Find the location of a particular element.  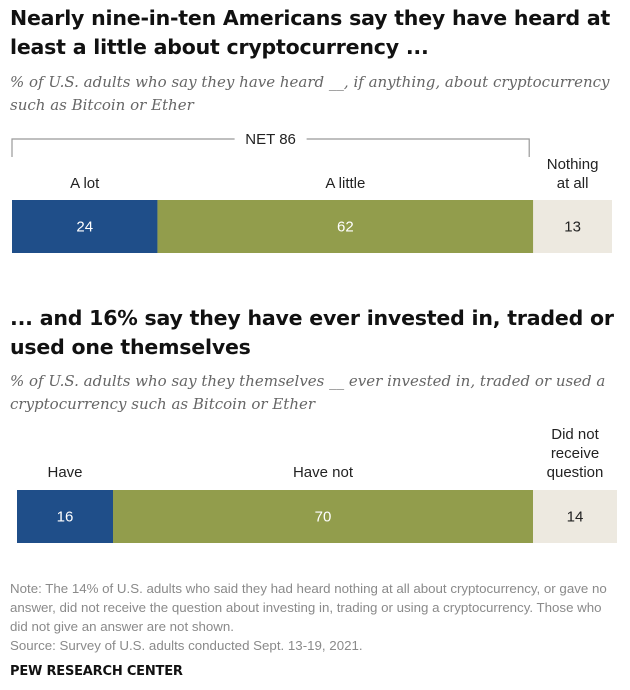

value-label-a-lot: 24 is located at coordinates (84, 227).